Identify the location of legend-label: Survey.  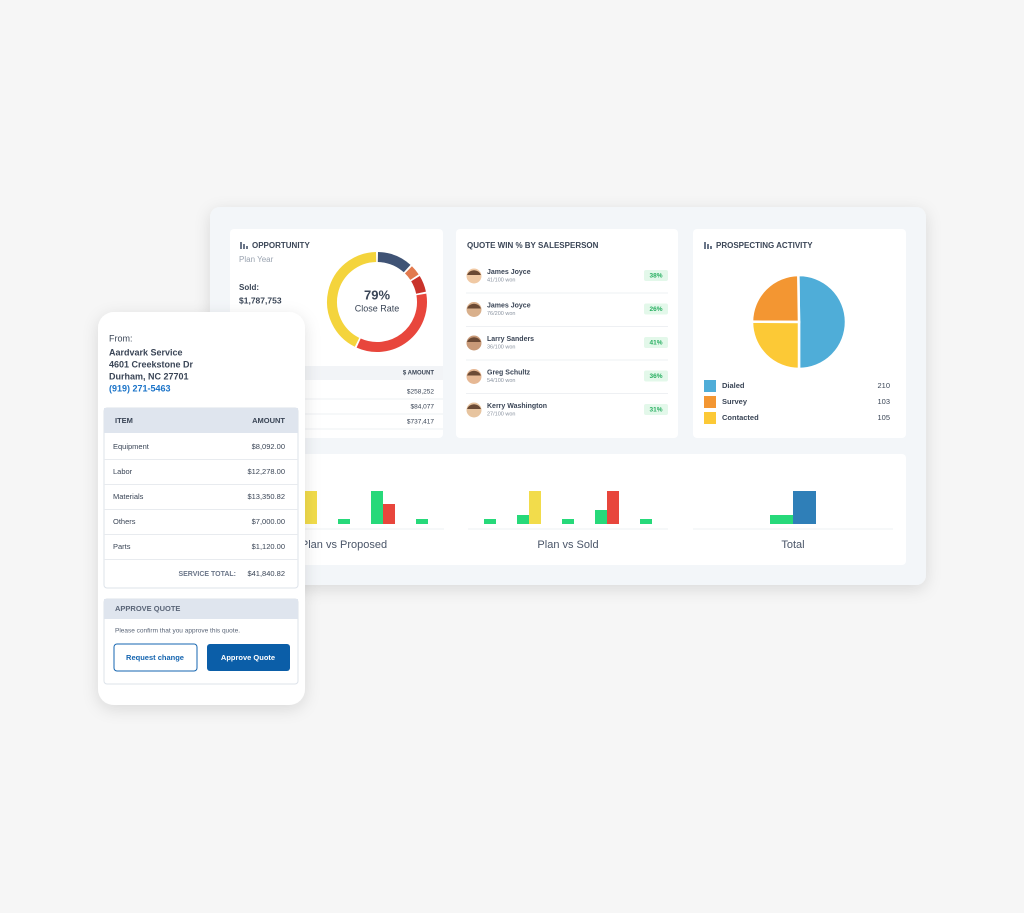
(735, 401).